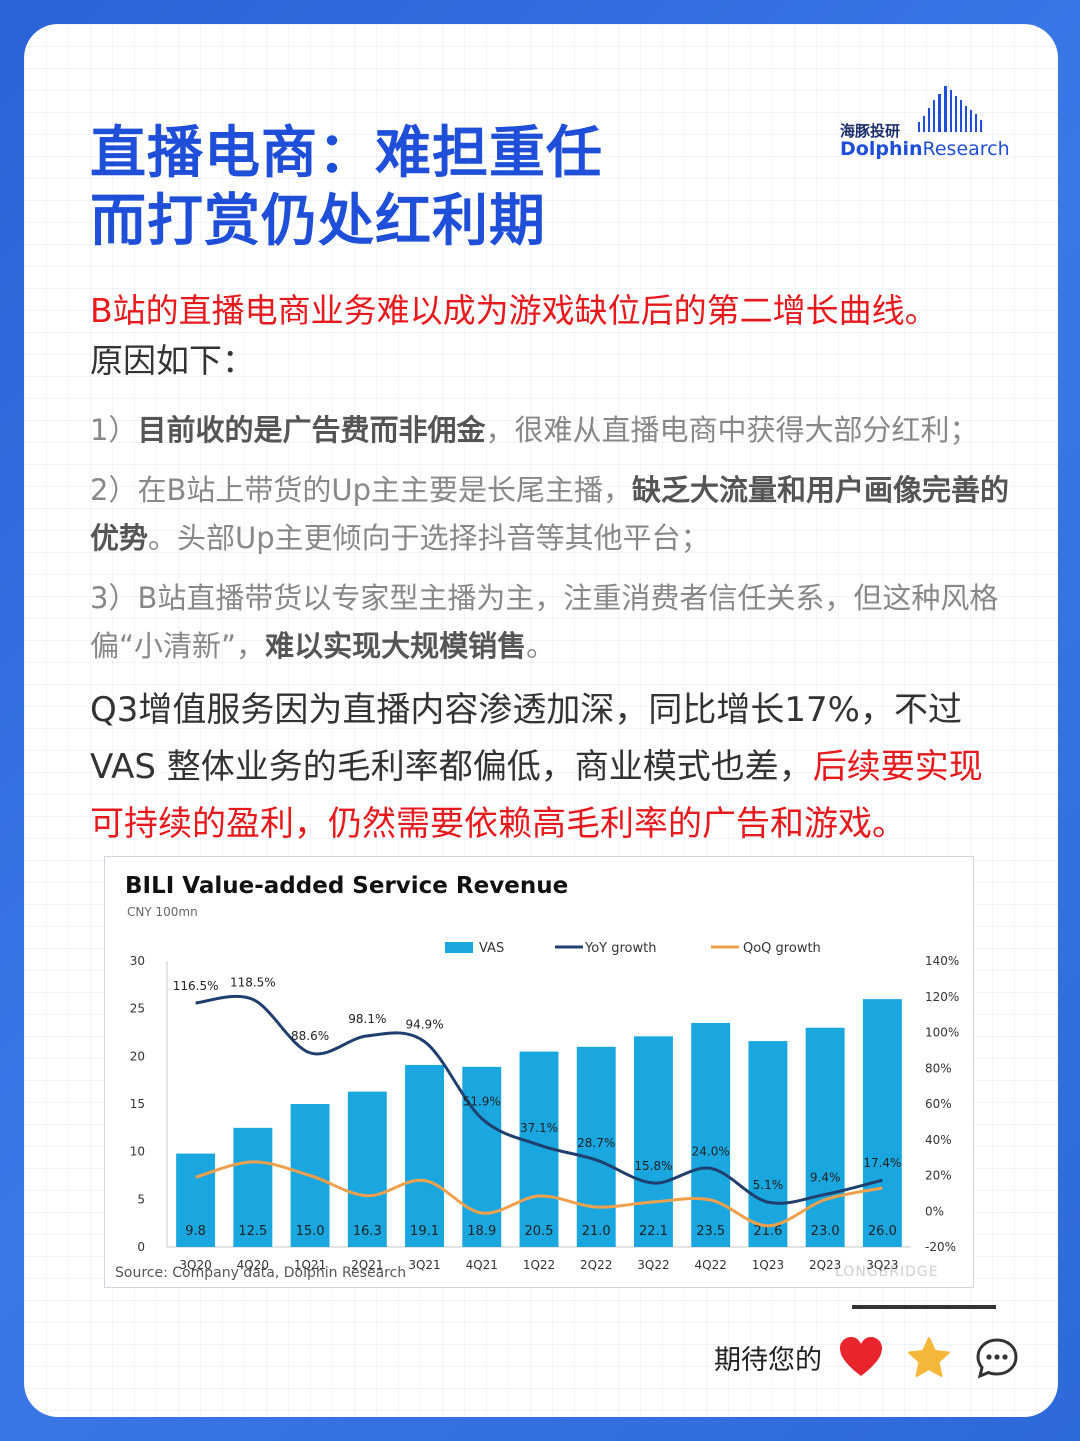 The height and width of the screenshot is (1441, 1080). I want to click on q3-highlight: 后续要实现可持续的盈利，仍然需要依赖高毛利率的广告和游戏。, so click(536, 795).